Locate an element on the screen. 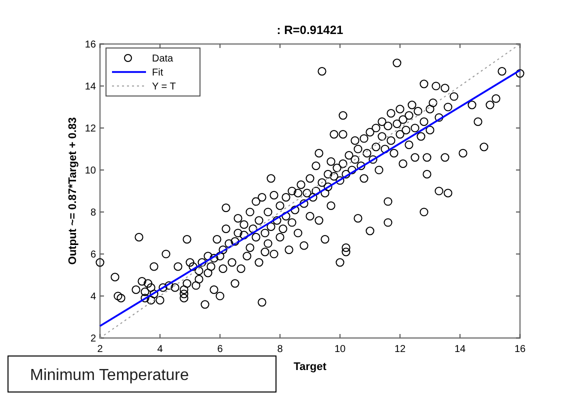 Image resolution: width=586 pixels, height=400 pixels. y-tick-label: 12 is located at coordinates (90, 129).